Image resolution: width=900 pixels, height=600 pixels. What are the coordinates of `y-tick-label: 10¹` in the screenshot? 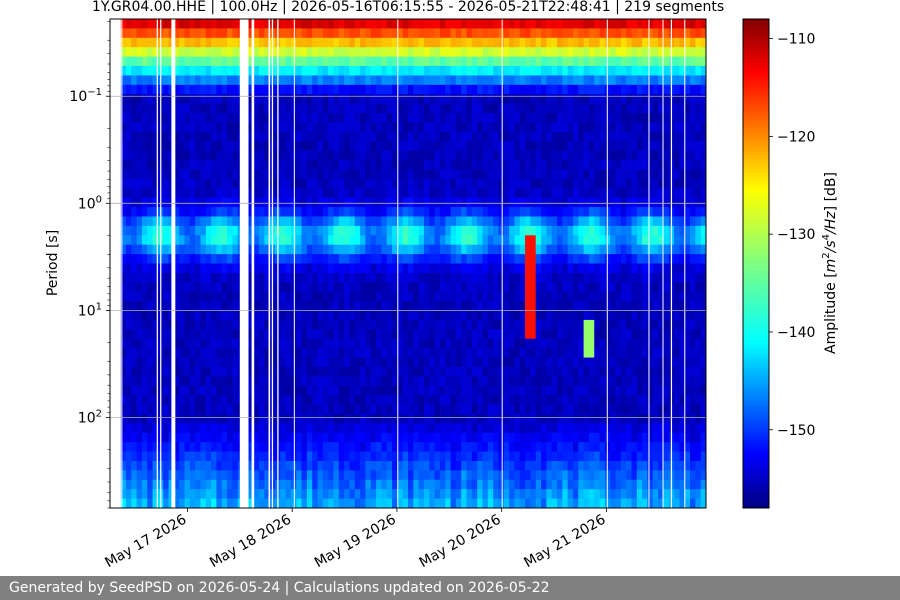 It's located at (90, 310).